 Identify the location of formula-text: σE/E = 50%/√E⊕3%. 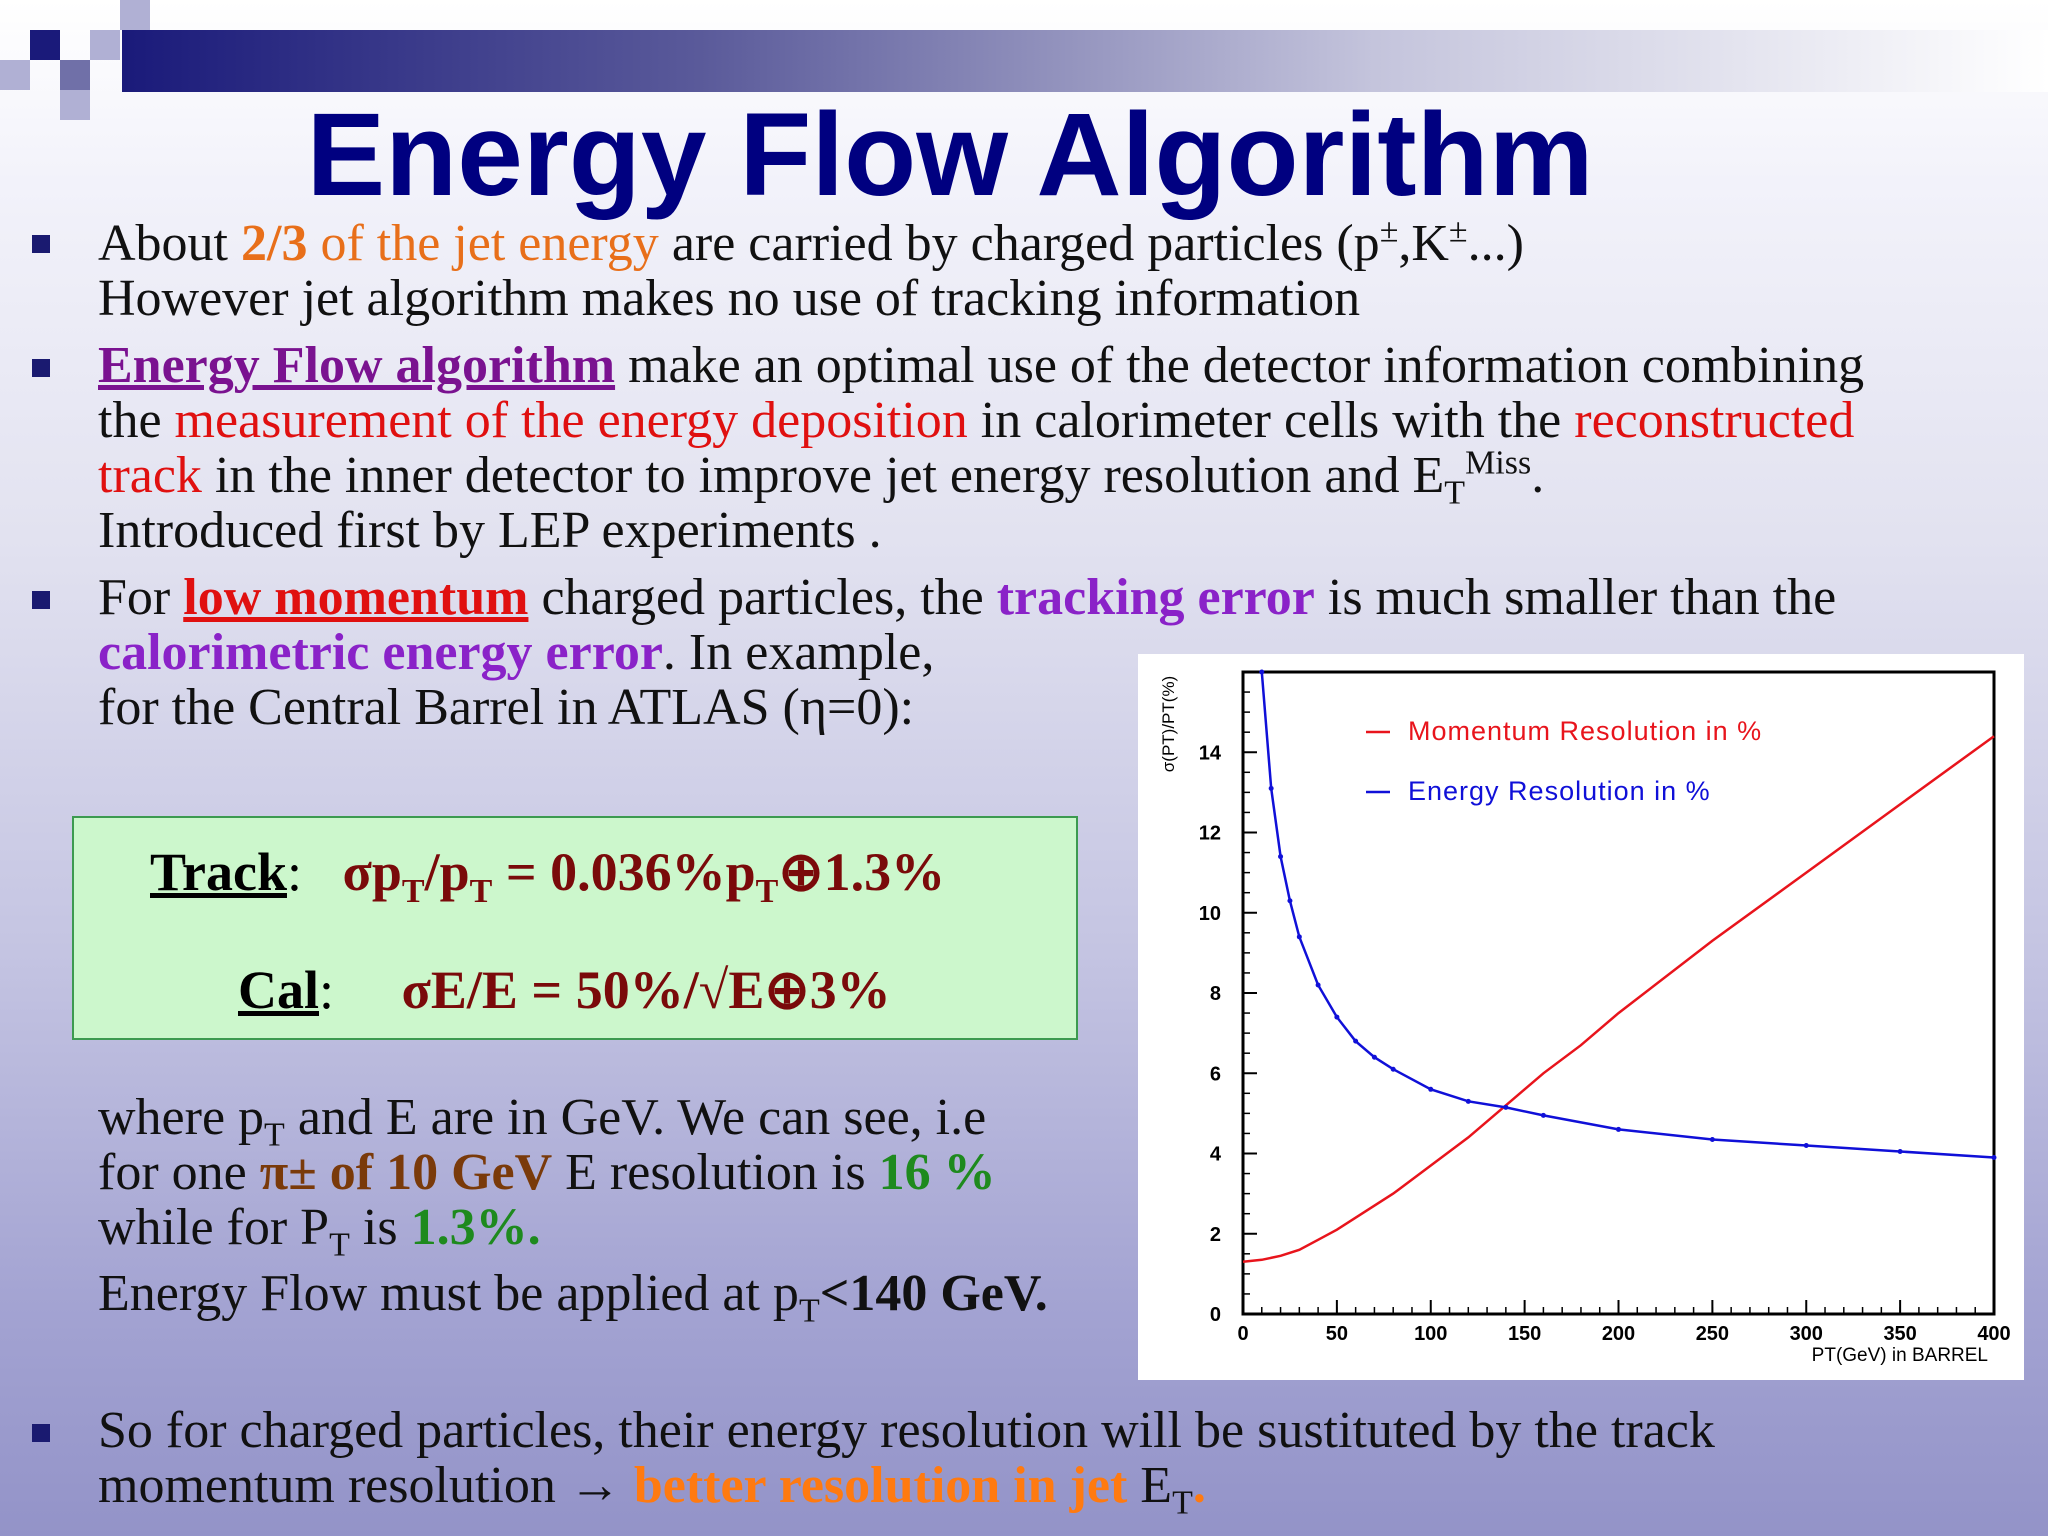
(646, 990).